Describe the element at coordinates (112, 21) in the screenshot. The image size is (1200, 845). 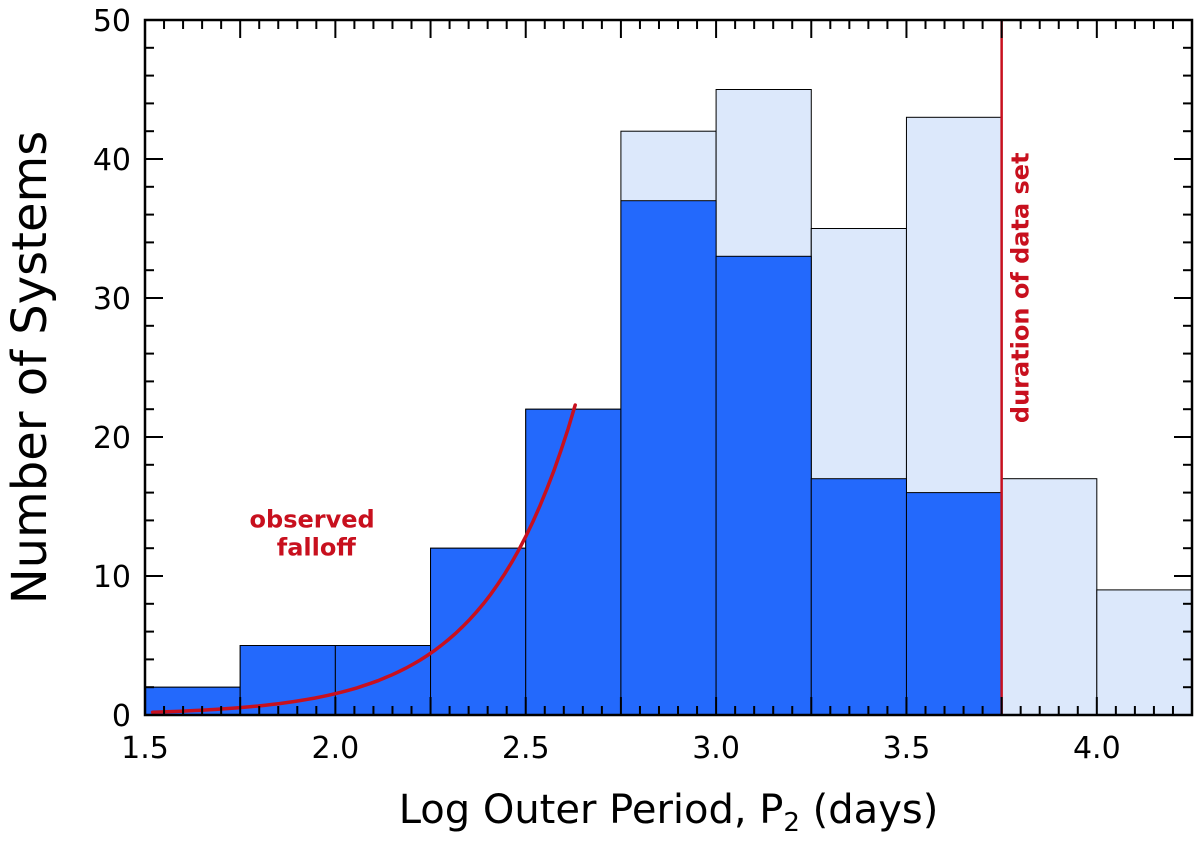
I see `y-tick-label: 50` at that location.